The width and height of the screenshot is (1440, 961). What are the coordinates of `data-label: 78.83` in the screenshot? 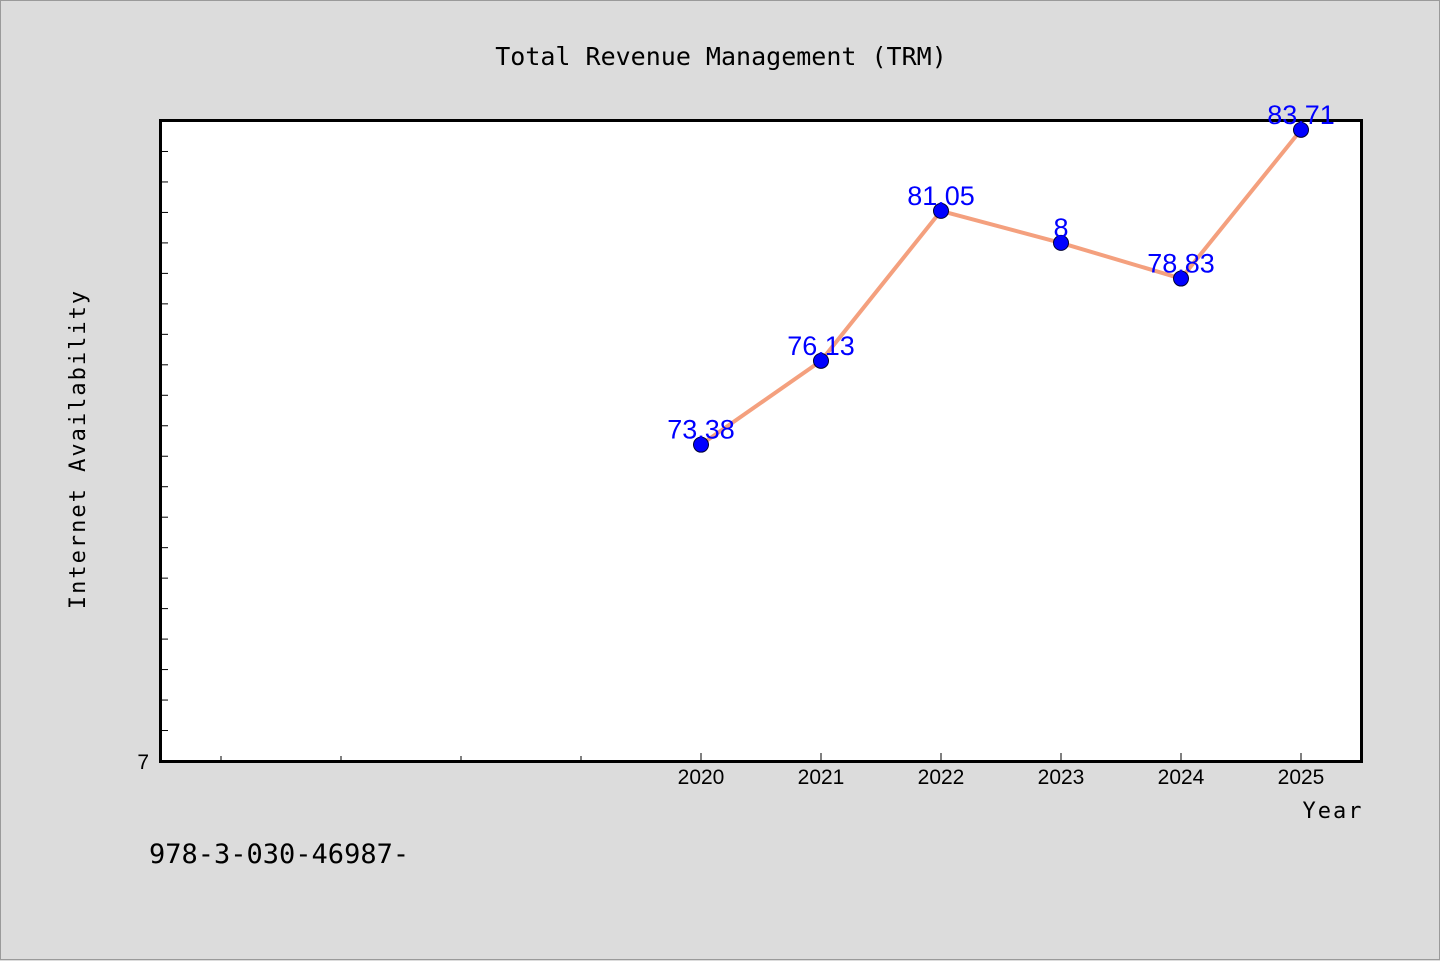 It's located at (1181, 264).